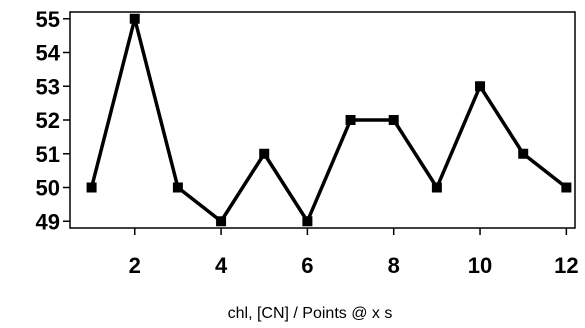  Describe the element at coordinates (480, 265) in the screenshot. I see `x-tick-label: 10` at that location.